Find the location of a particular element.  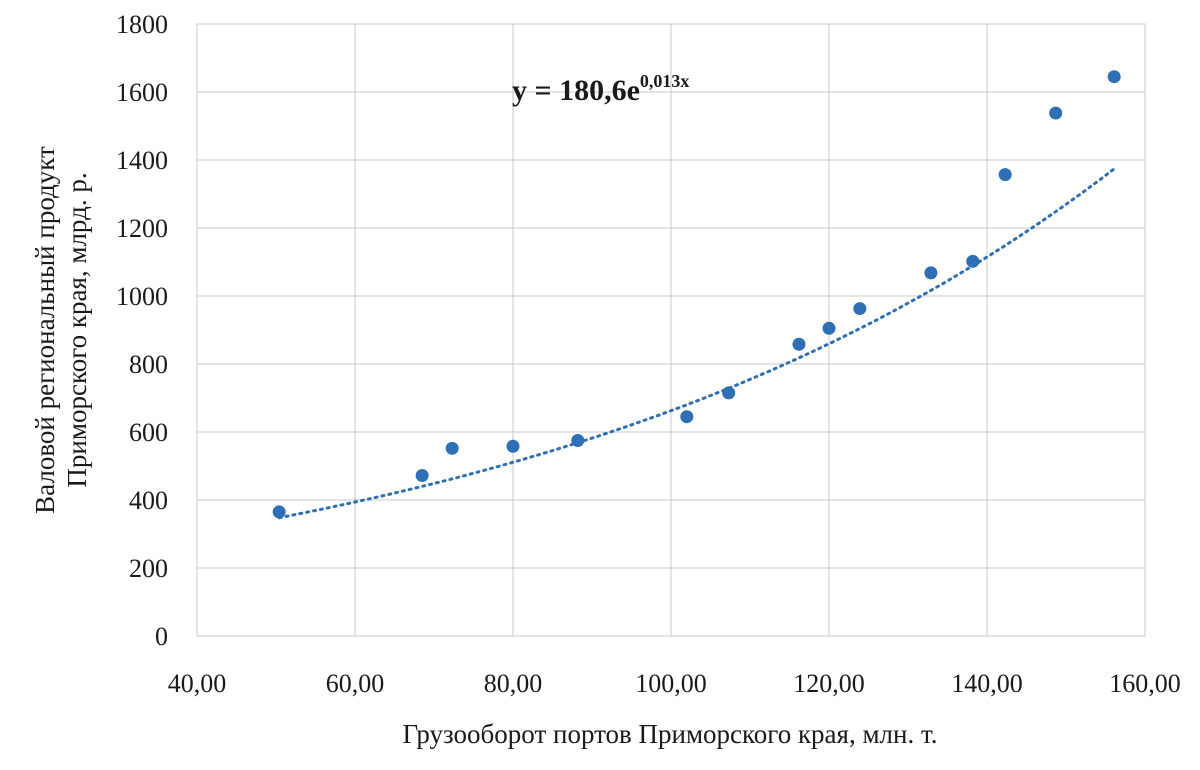

y-axis-title-line-1: Валовой региональный продукт is located at coordinates (45, 330).